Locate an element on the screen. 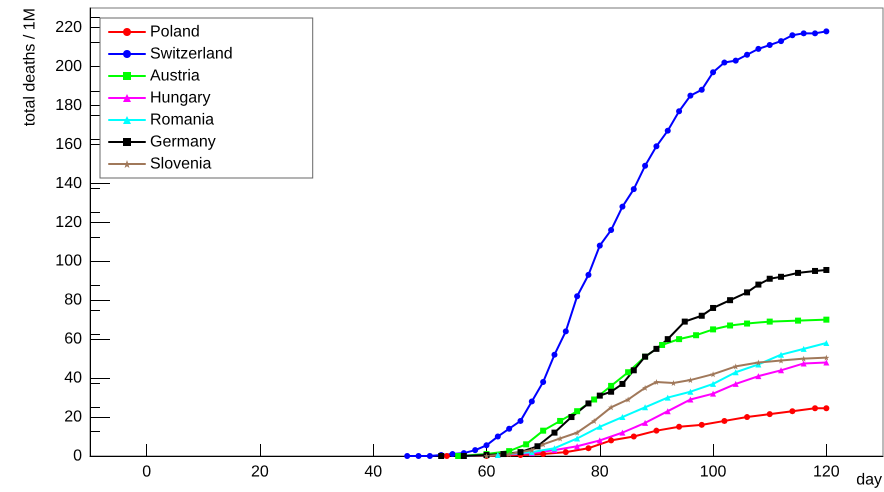 Image resolution: width=884 pixels, height=492 pixels. y-tick-label: 0 is located at coordinates (77, 456).